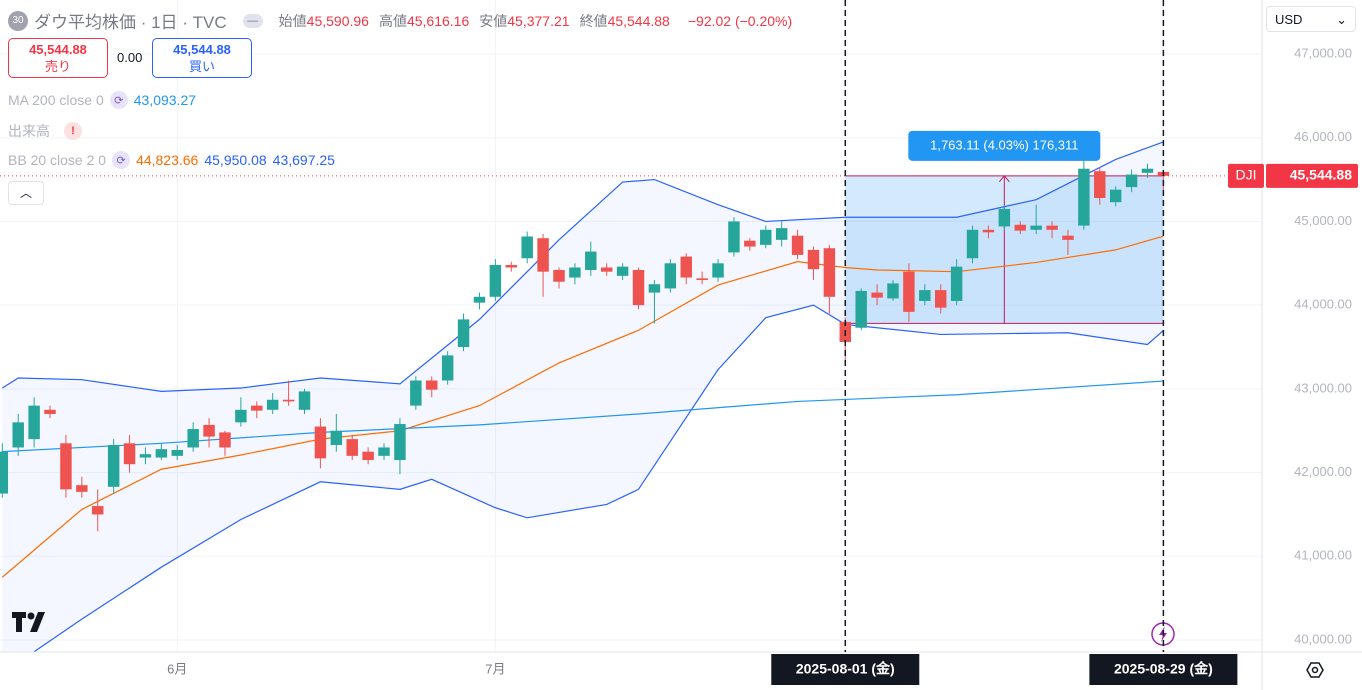 Image resolution: width=1362 pixels, height=690 pixels. Describe the element at coordinates (1163, 669) in the screenshot. I see `x-tick-label: 2025-08-29 (金)` at that location.